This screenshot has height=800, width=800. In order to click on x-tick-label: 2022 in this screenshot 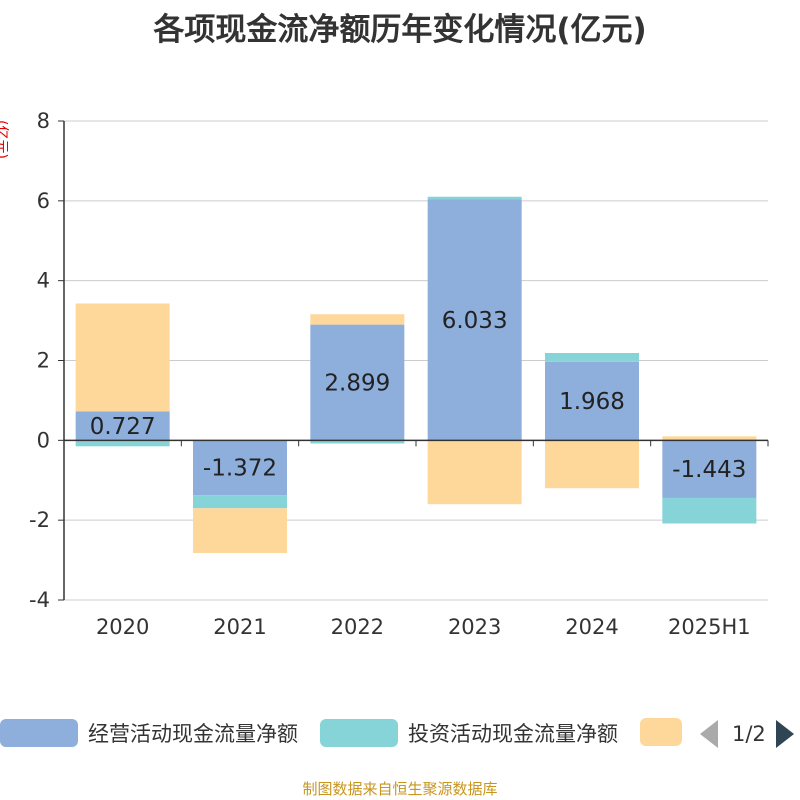, I will do `click(357, 627)`.